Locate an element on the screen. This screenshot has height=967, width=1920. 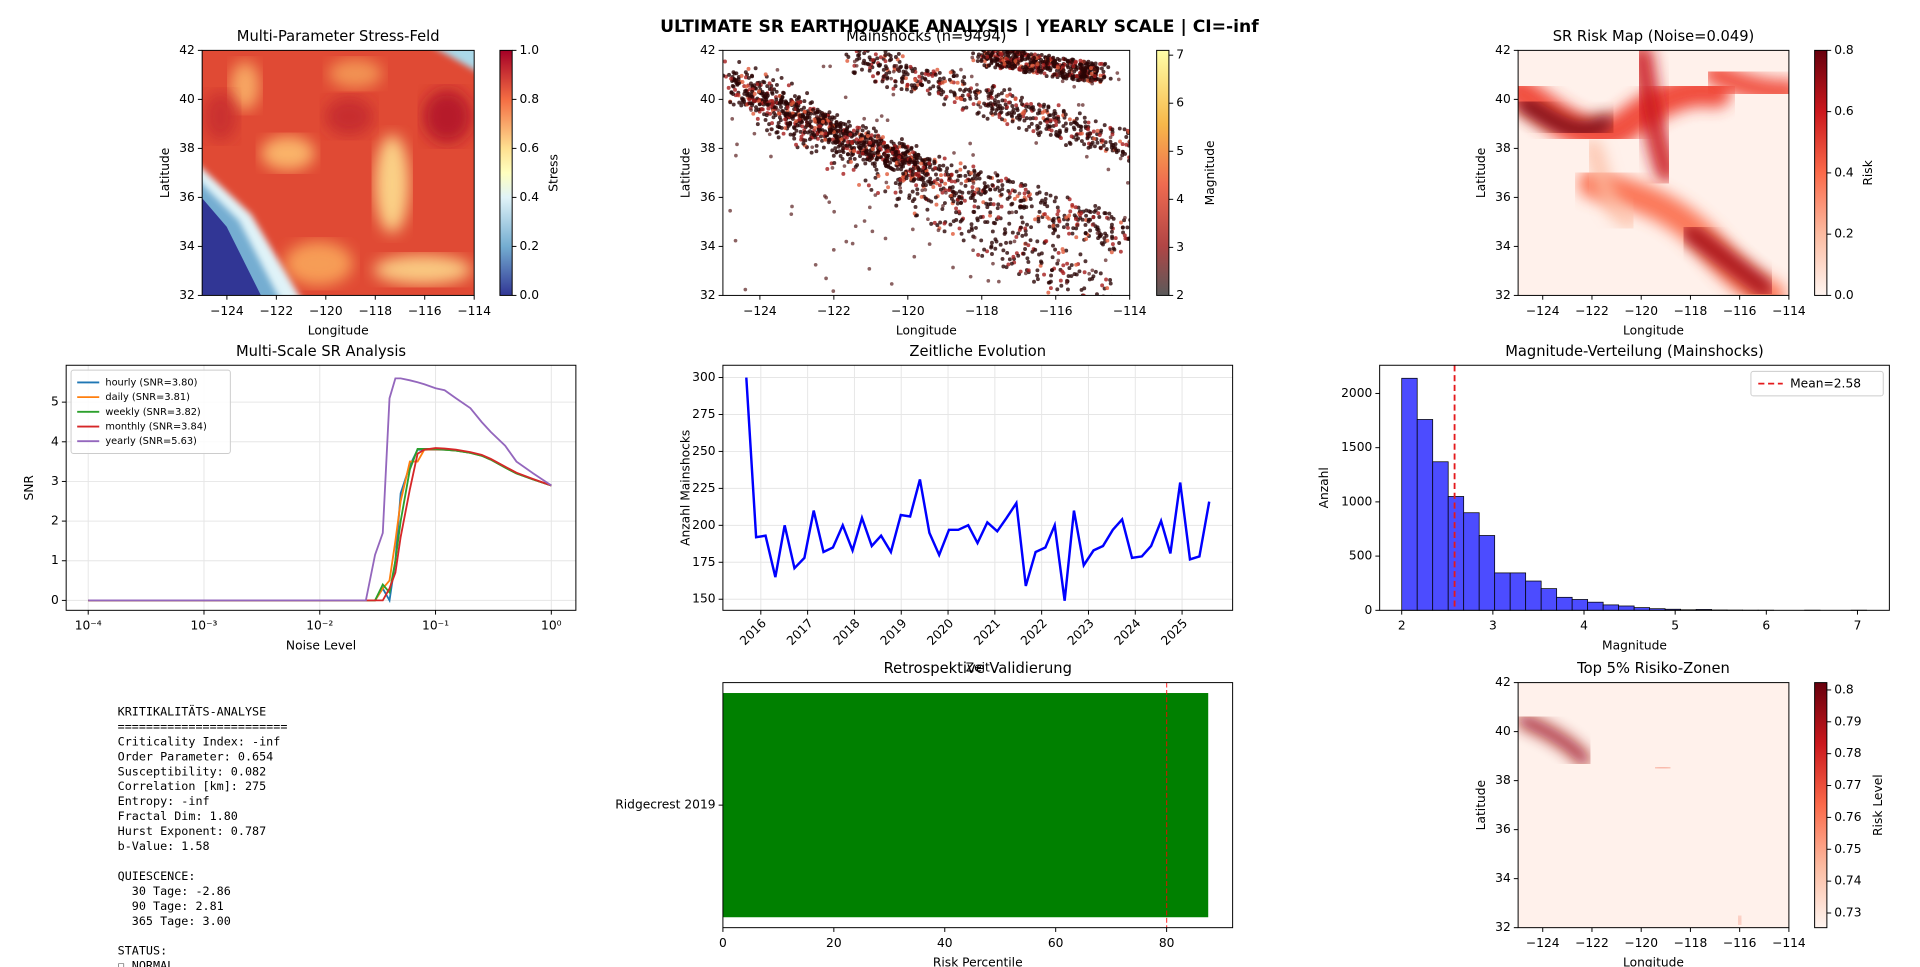
bar is located at coordinates (965, 805).